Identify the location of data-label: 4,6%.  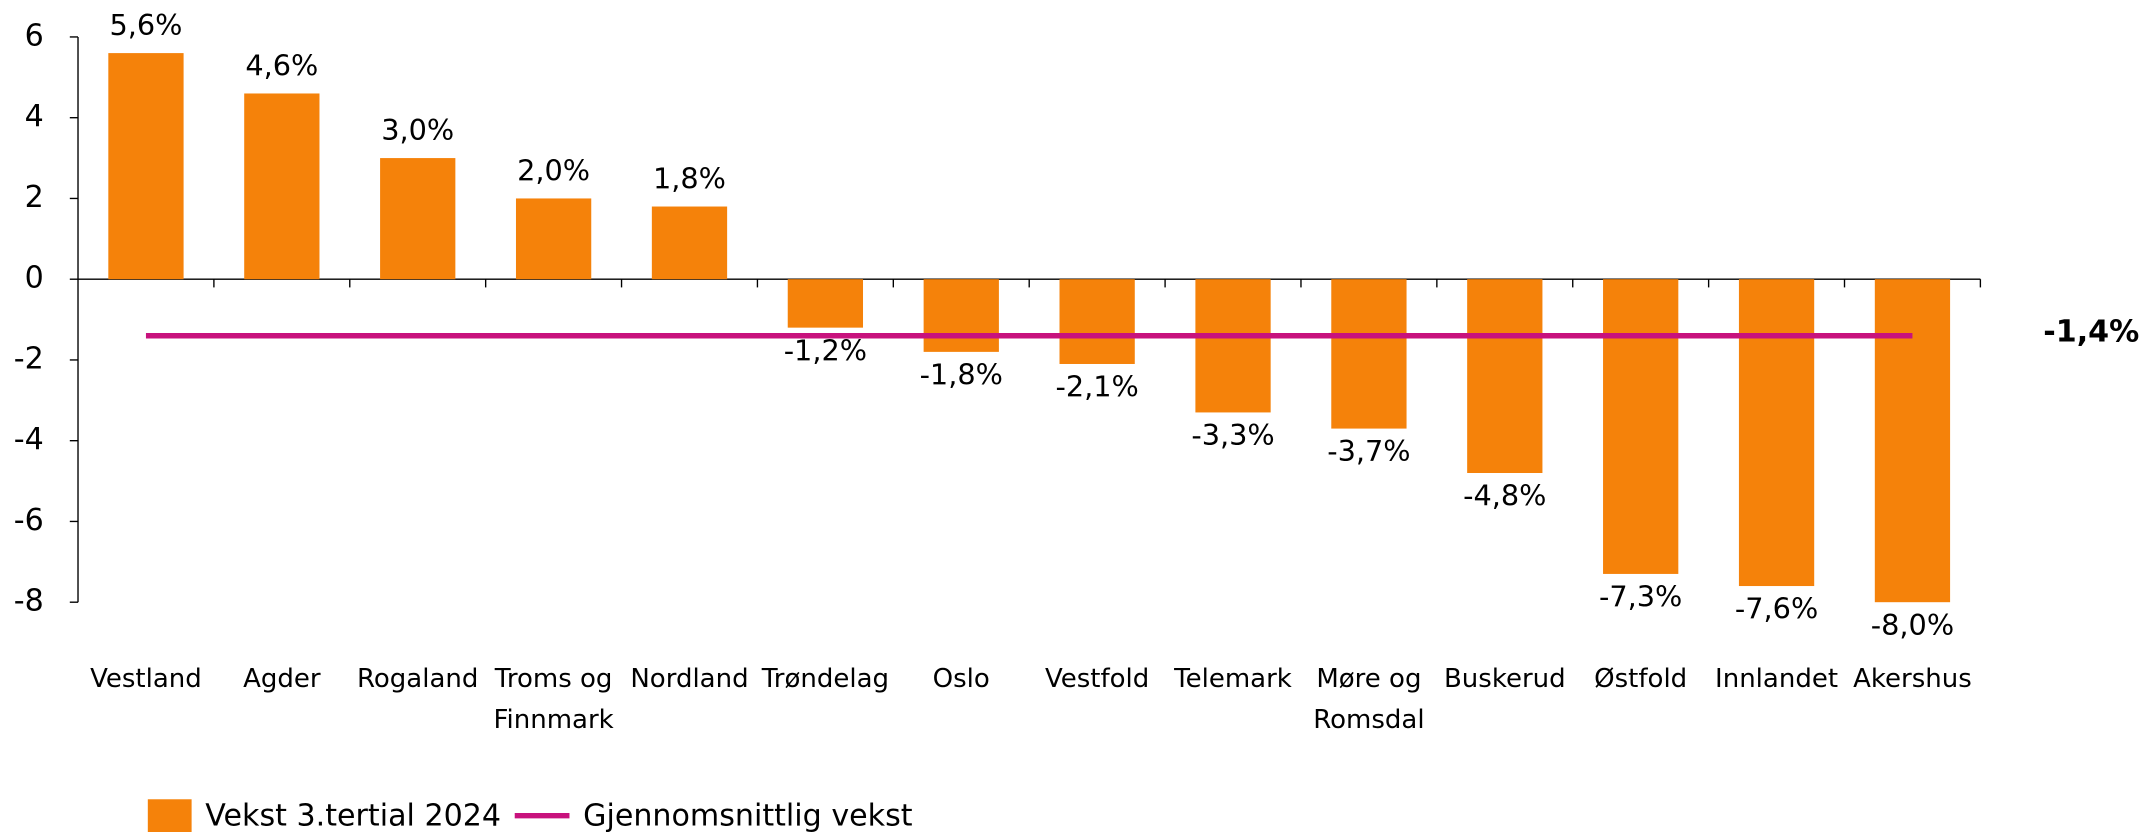
(281, 65).